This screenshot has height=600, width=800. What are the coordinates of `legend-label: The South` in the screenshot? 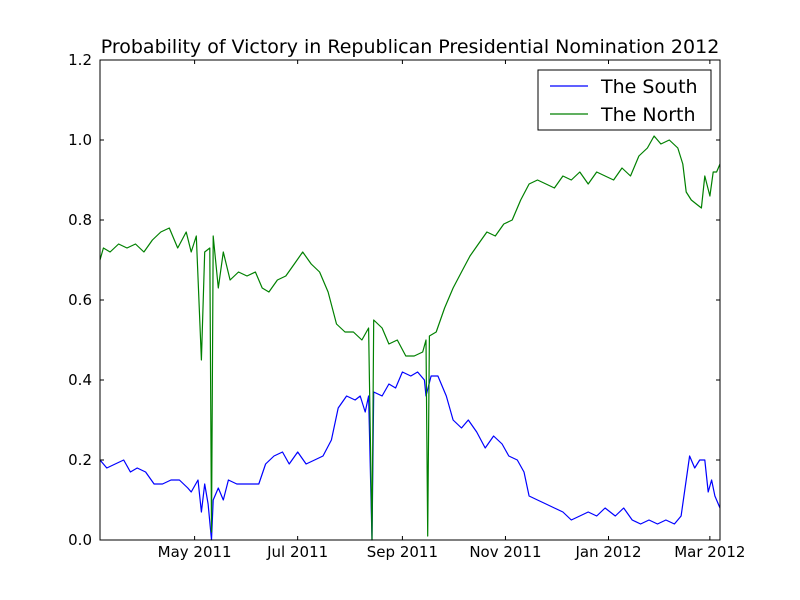 It's located at (649, 87).